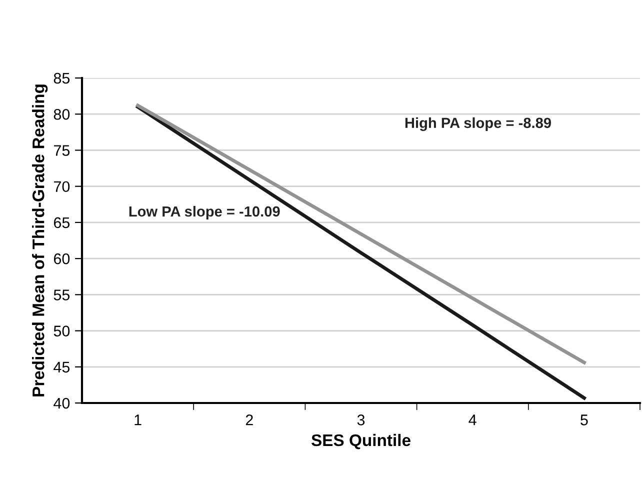 The width and height of the screenshot is (642, 492). Describe the element at coordinates (204, 213) in the screenshot. I see `annotation: Low PA slope = -10.09` at that location.